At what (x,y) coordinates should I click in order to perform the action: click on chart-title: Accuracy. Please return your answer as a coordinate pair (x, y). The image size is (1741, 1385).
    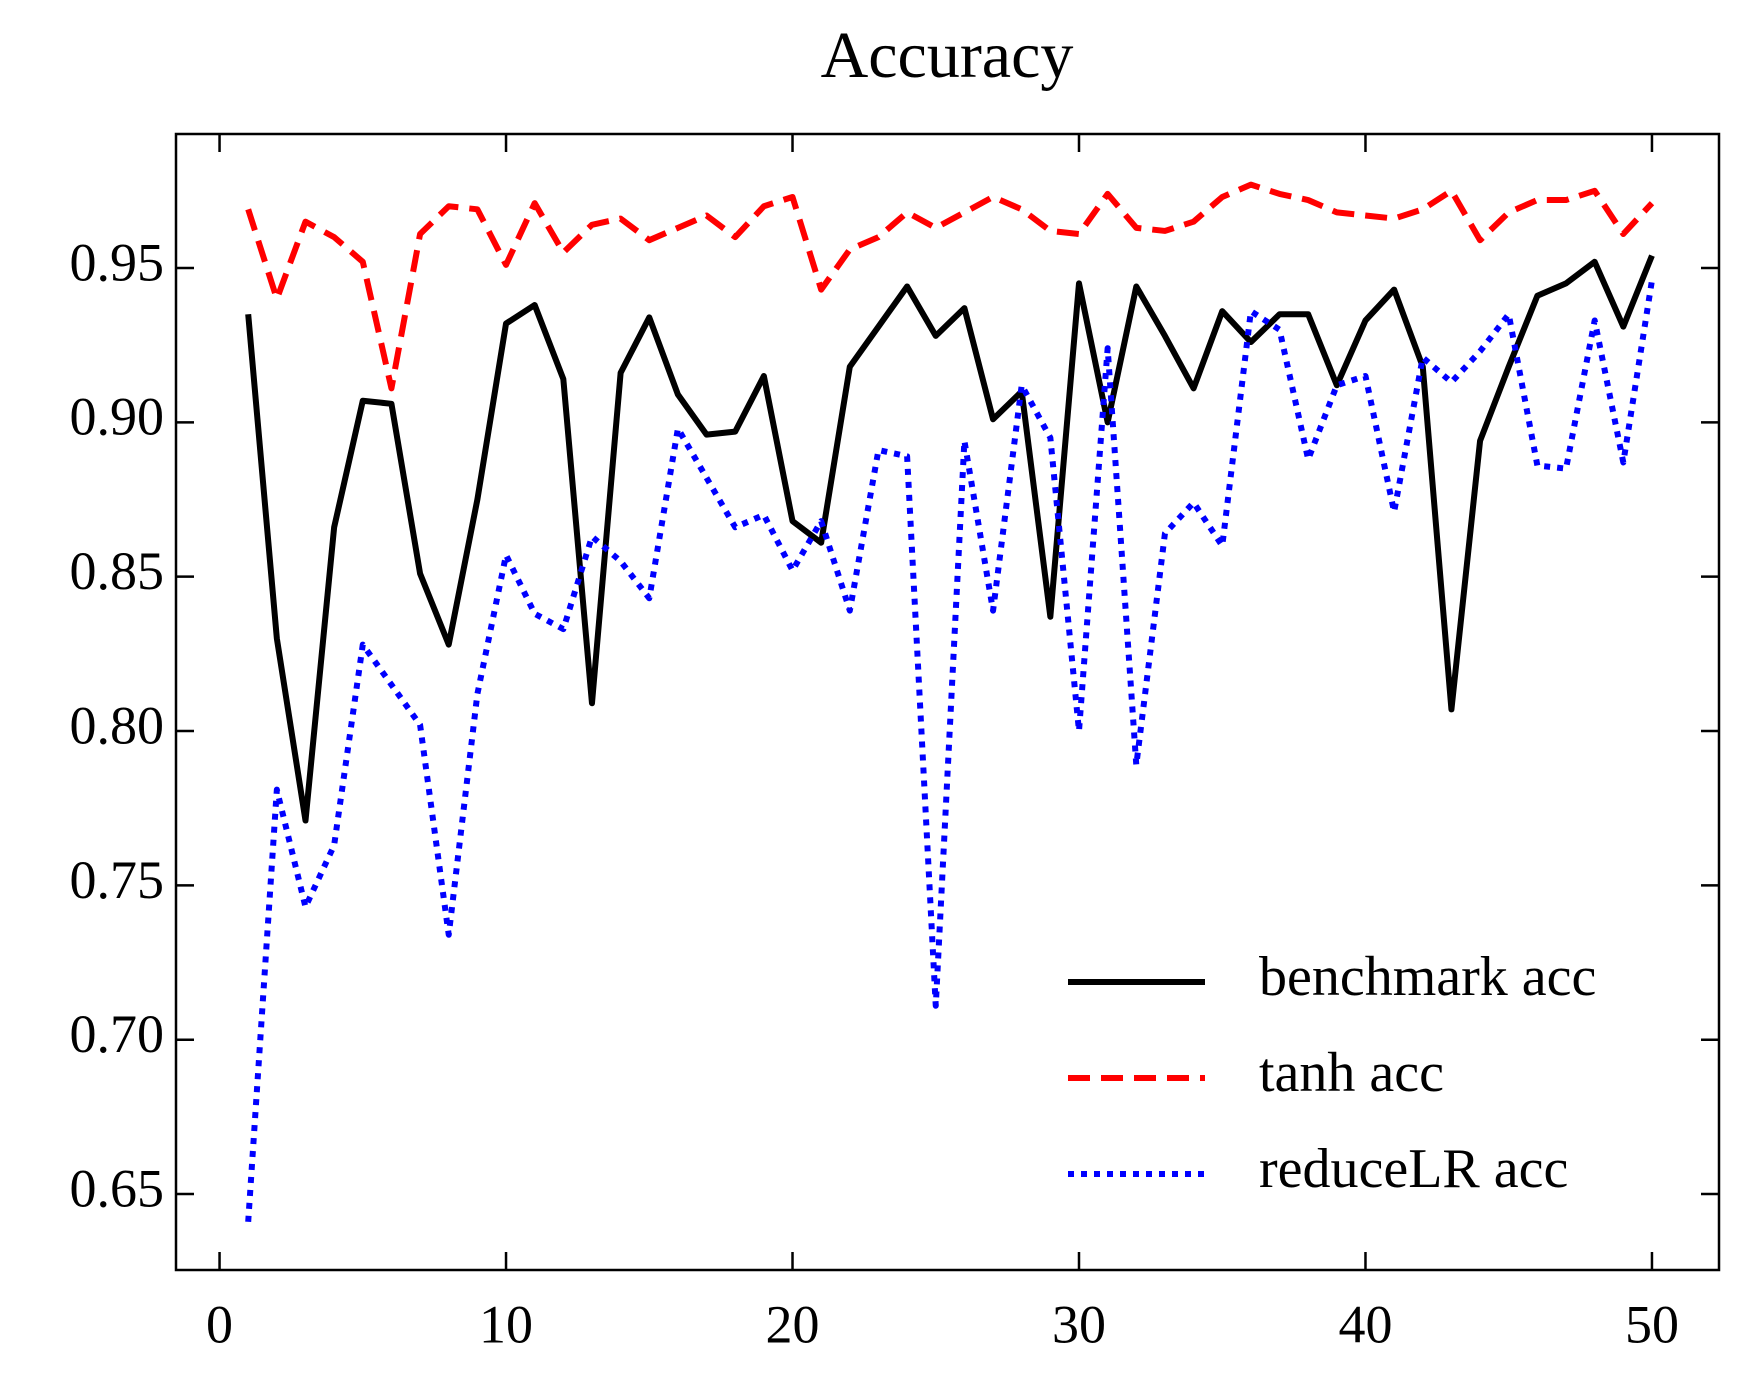
    Looking at the image, I should click on (947, 55).